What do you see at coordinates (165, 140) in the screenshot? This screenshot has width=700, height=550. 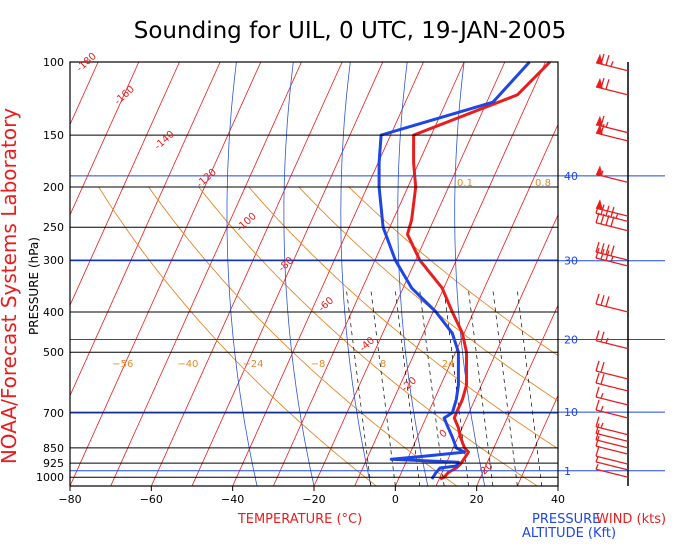 I see `isotherm-label: -140` at bounding box center [165, 140].